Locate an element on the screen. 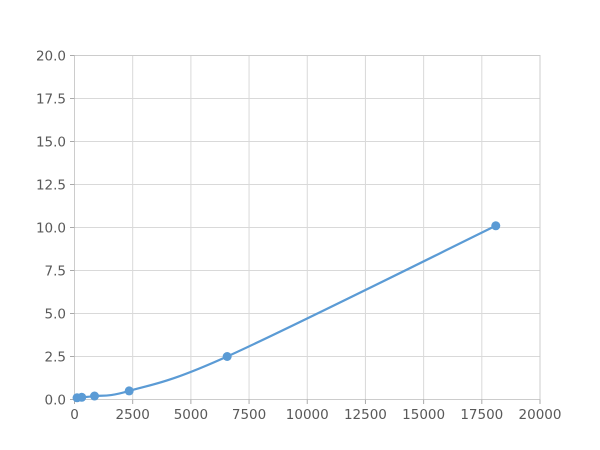 The height and width of the screenshot is (450, 600). y-tick-label: 7.5 is located at coordinates (55, 271).